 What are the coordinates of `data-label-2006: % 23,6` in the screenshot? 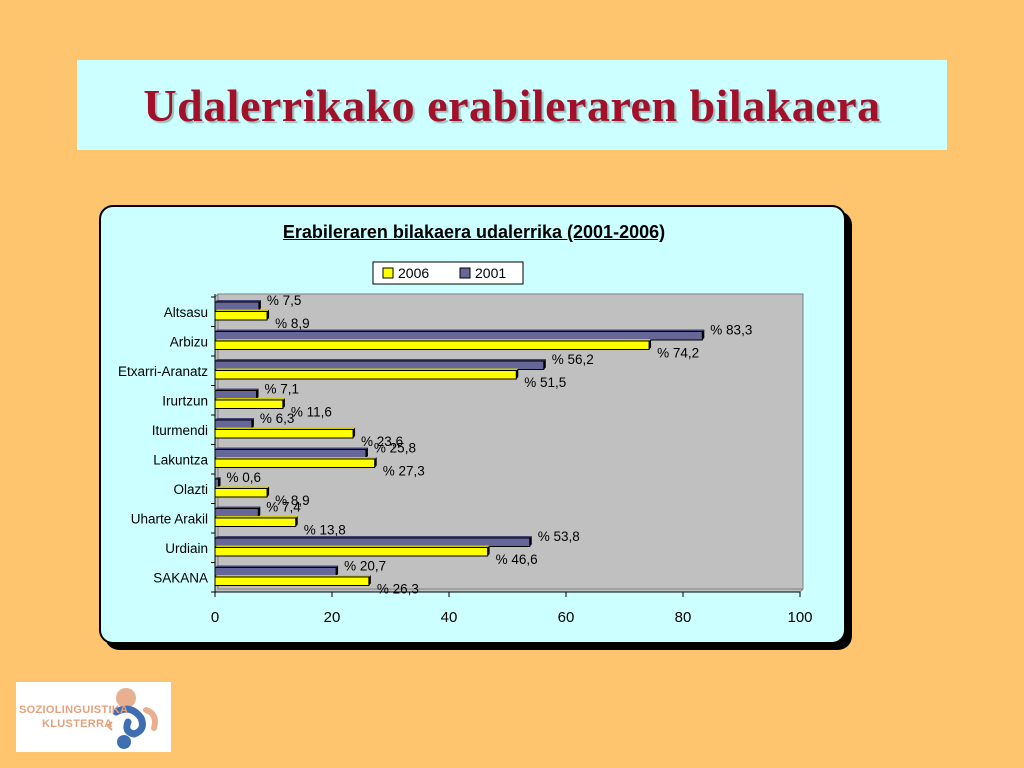 It's located at (382, 441).